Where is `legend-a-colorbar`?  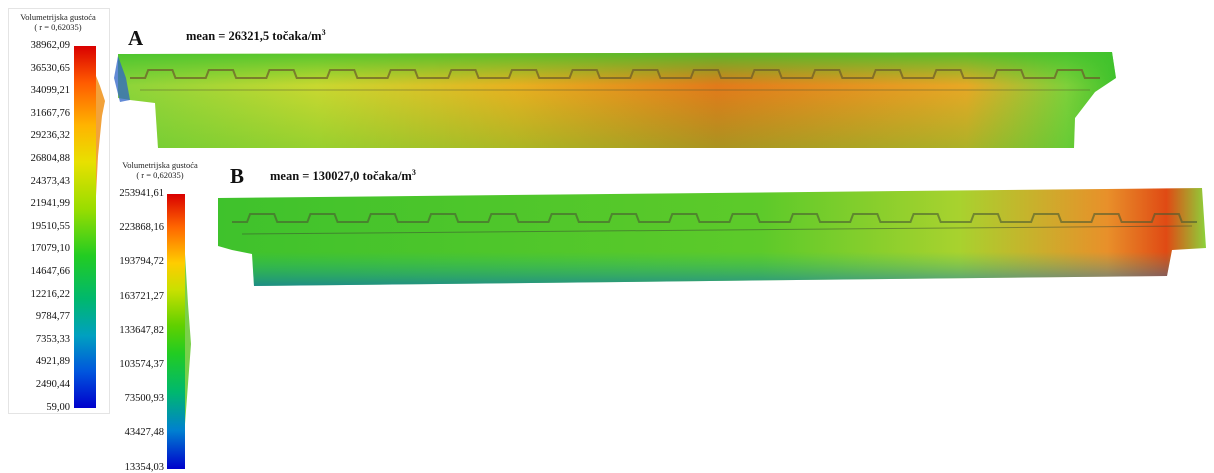
legend-a-colorbar is located at coordinates (85, 227).